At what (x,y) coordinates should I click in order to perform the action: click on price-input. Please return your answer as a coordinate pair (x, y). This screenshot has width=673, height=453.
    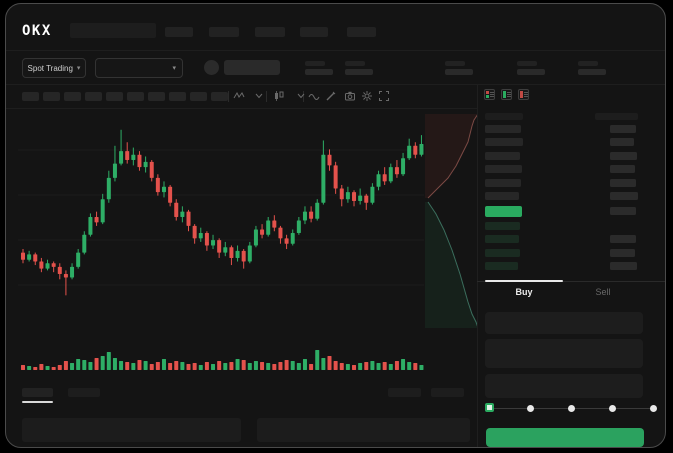
    Looking at the image, I should click on (564, 323).